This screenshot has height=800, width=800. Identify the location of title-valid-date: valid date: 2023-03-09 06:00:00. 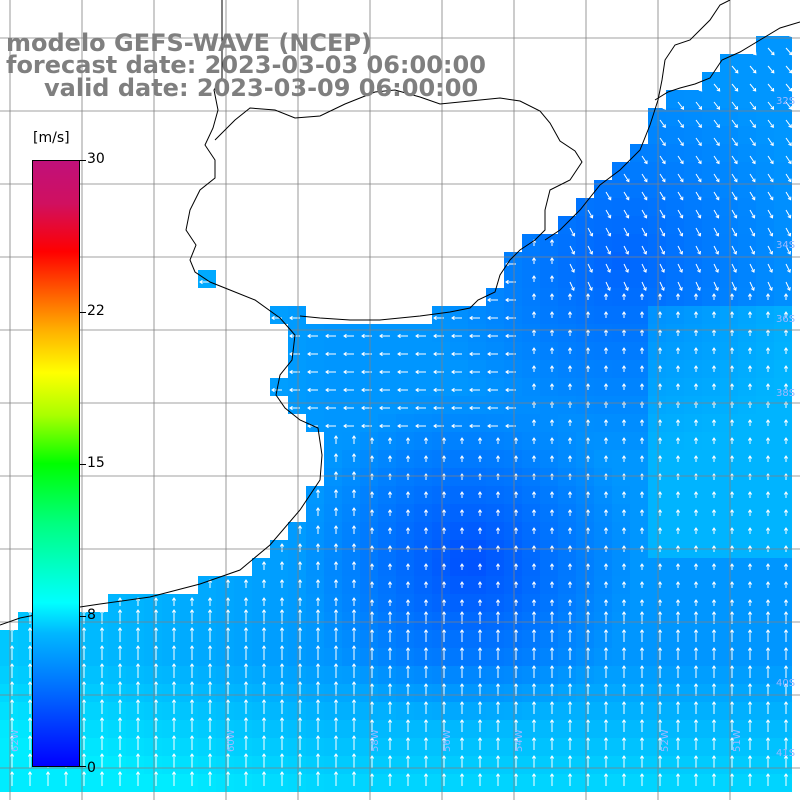
(261, 88).